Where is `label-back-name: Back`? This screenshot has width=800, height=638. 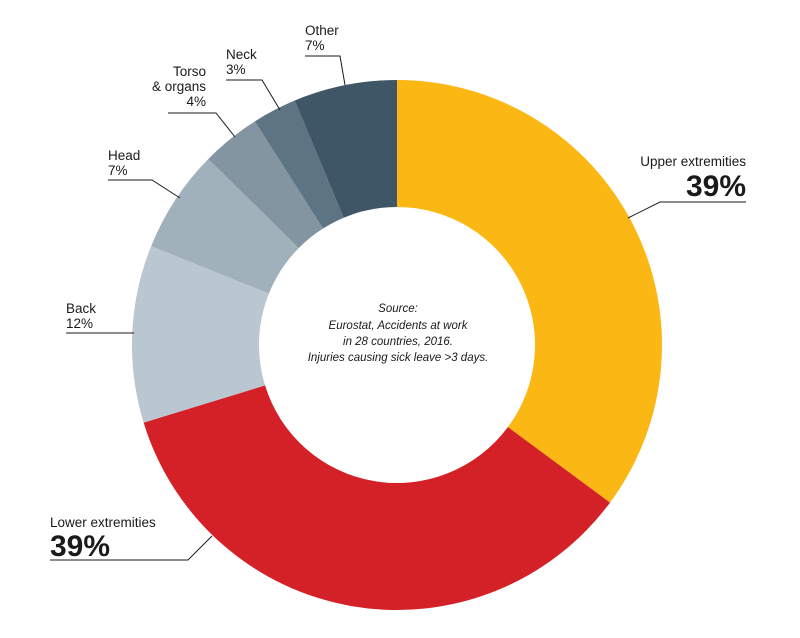 label-back-name: Back is located at coordinates (81, 308).